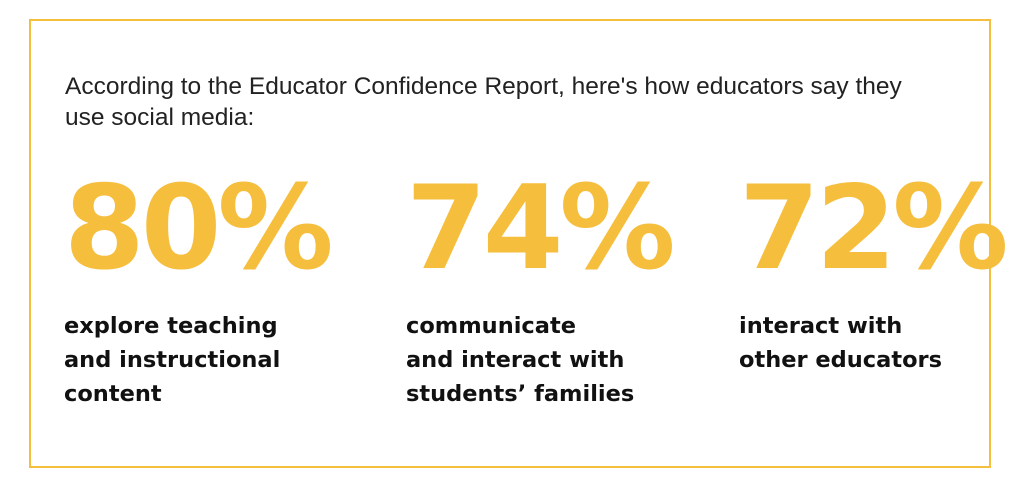 Image resolution: width=1024 pixels, height=490 pixels. What do you see at coordinates (199, 228) in the screenshot?
I see `stat-value: 80%` at bounding box center [199, 228].